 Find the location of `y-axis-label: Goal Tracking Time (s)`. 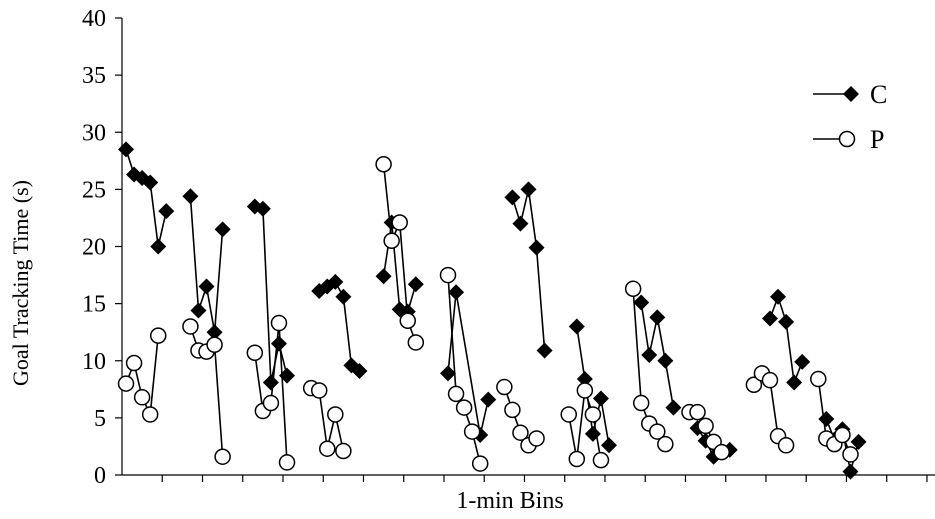

y-axis-label: Goal Tracking Time (s) is located at coordinates (20, 283).